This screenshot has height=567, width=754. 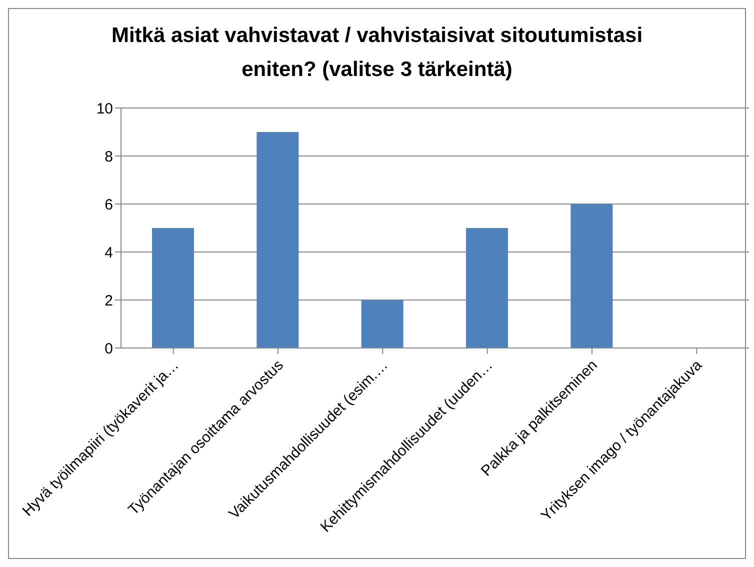 I want to click on y-tick-label: 2, so click(x=108, y=301).